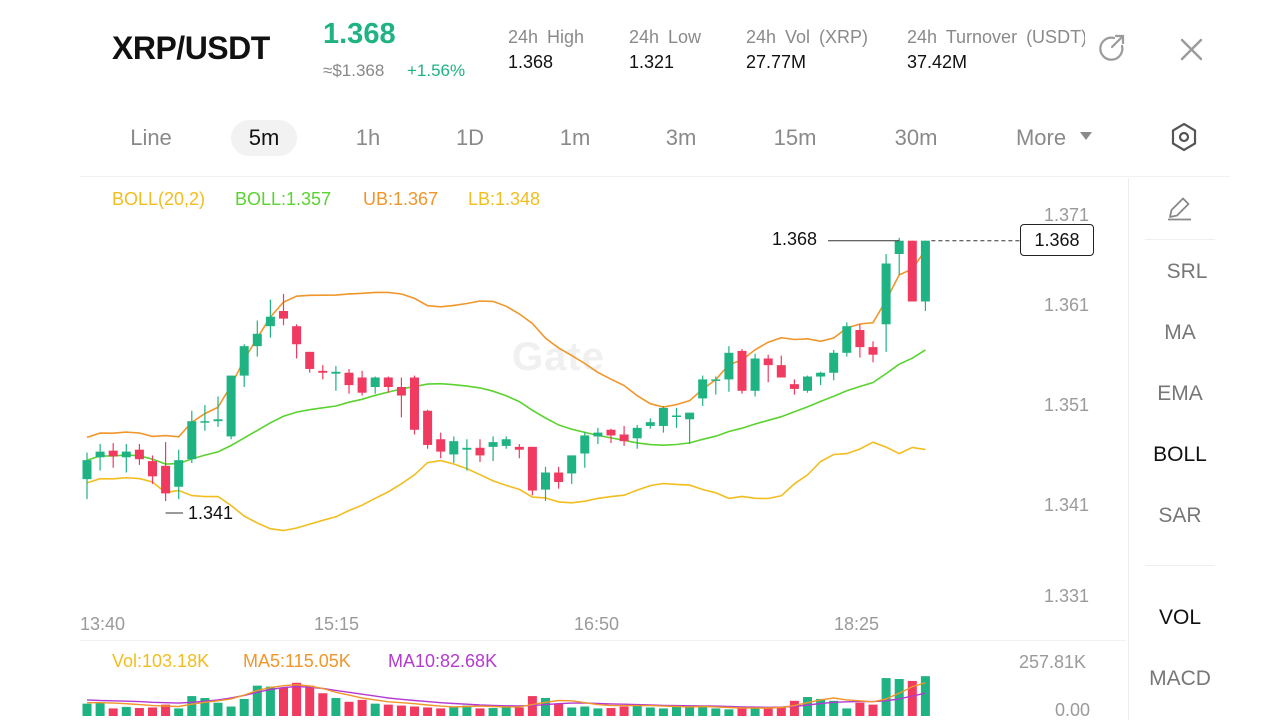 This screenshot has width=1280, height=721. I want to click on x-tick: 16:50, so click(597, 624).